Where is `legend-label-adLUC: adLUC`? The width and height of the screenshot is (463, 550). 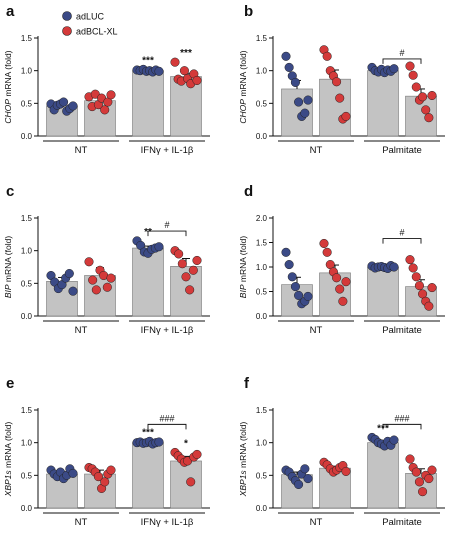
legend-label-adLUC: adLUC is located at coordinates (90, 17).